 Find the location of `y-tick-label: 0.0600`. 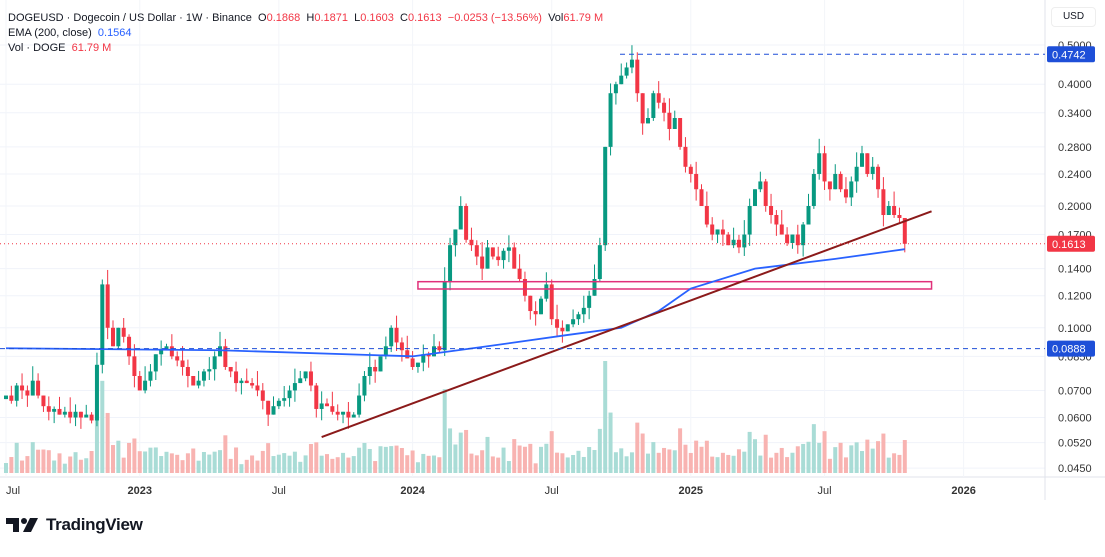

y-tick-label: 0.0600 is located at coordinates (1075, 419).